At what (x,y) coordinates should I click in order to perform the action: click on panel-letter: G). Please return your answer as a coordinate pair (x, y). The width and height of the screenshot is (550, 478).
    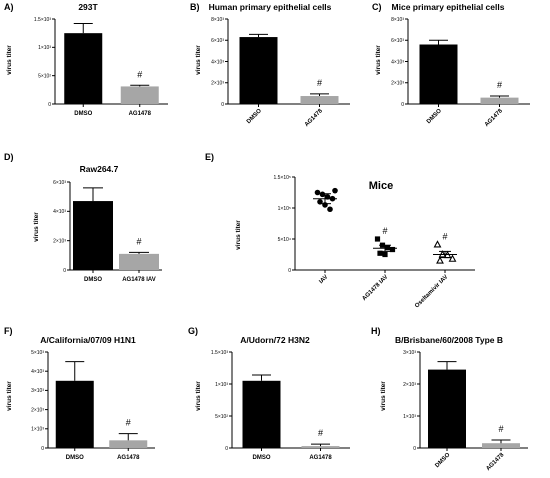
    Looking at the image, I should click on (193, 331).